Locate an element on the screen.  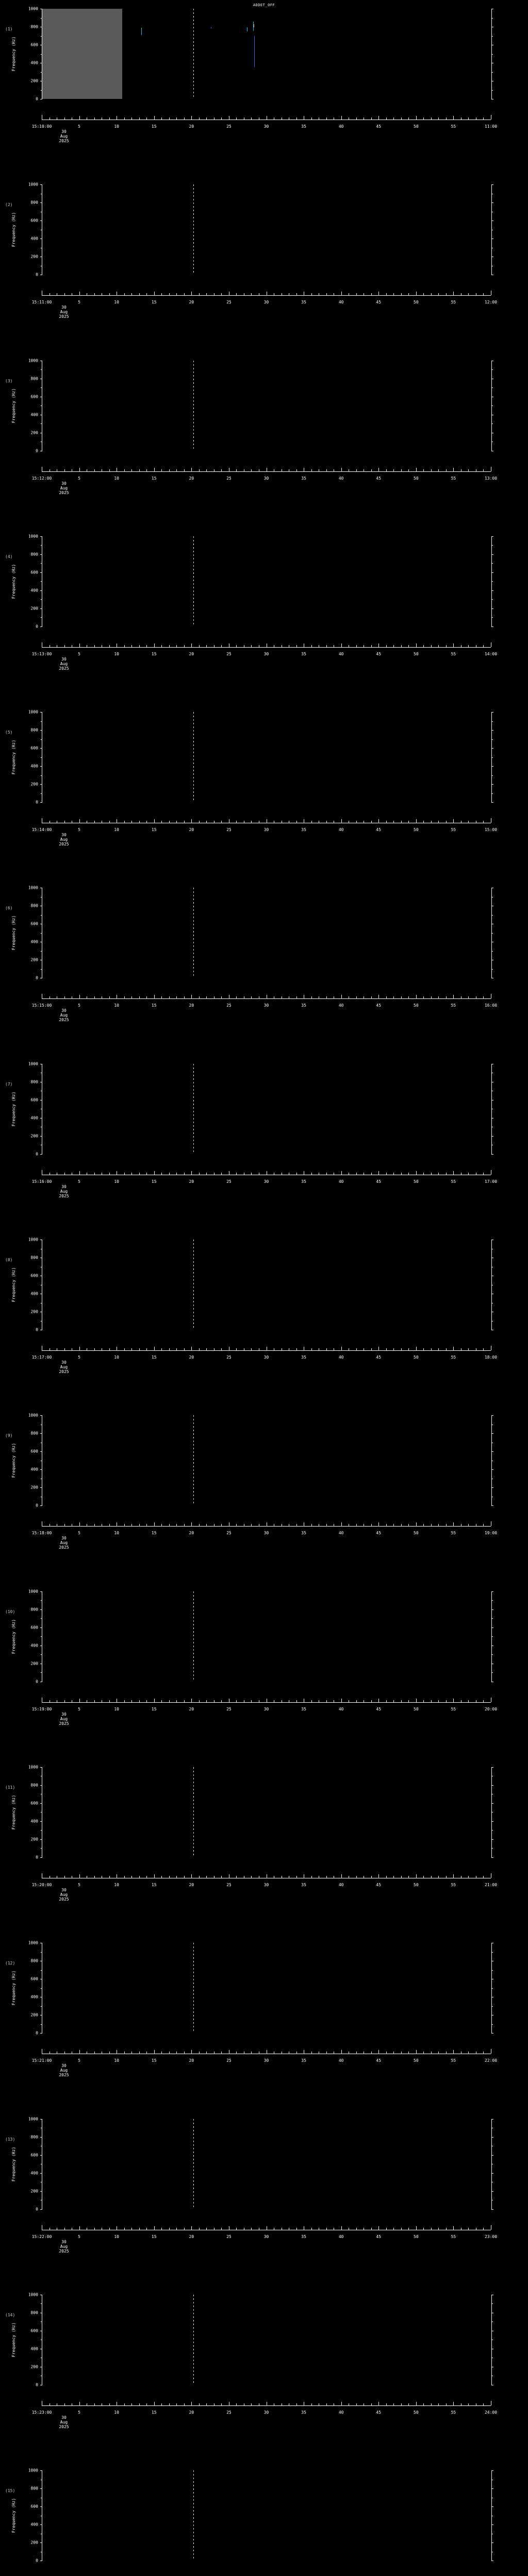
y-tick-label: 200 is located at coordinates (34, 1839).